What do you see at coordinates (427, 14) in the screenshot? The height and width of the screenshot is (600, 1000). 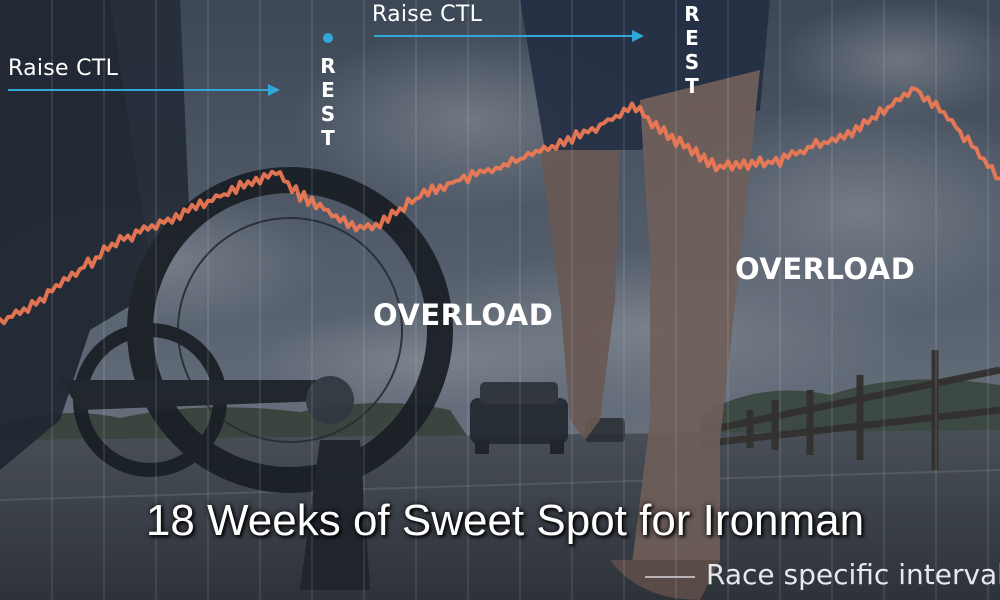 I see `raise-ctl-label-right: Raise CTL` at bounding box center [427, 14].